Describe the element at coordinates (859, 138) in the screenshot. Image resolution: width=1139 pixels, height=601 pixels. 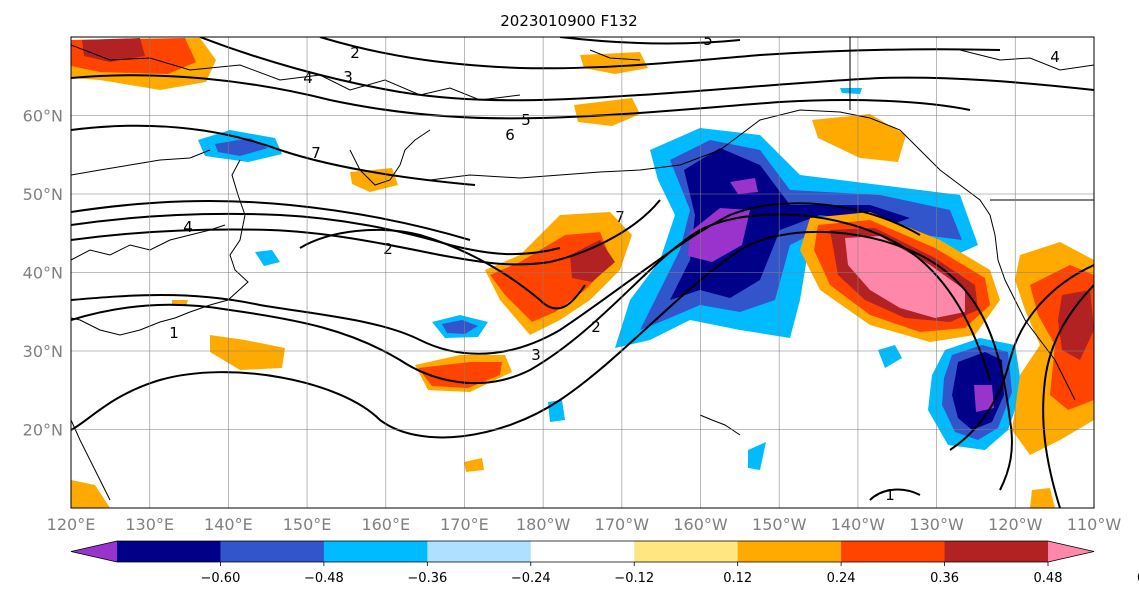
I see `anomaly-gulf-positive` at that location.